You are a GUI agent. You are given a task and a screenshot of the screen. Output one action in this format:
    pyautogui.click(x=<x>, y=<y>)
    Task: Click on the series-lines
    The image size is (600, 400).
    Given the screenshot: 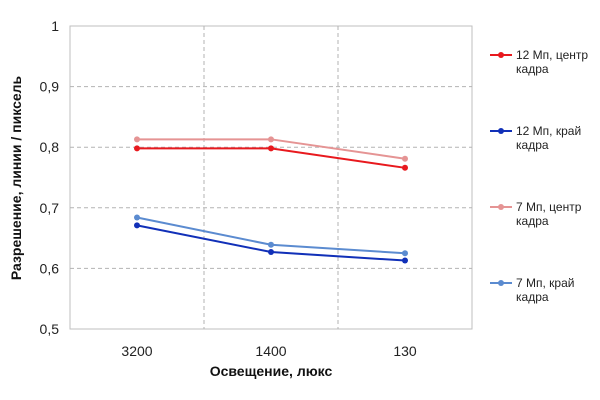 What is the action you would take?
    pyautogui.click(x=271, y=200)
    